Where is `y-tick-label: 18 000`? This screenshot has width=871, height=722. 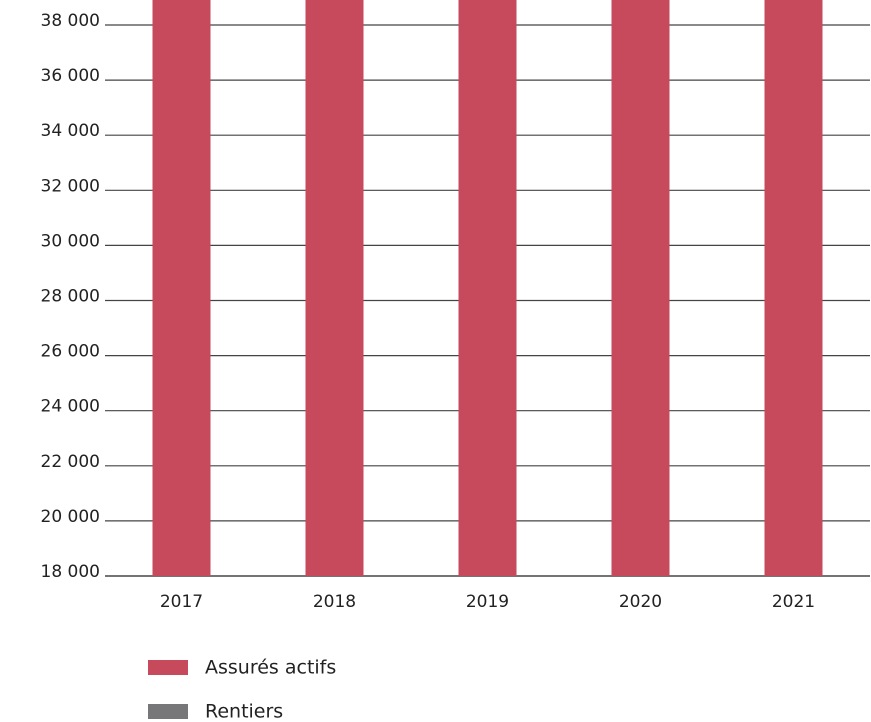 y-tick-label: 18 000 is located at coordinates (70, 572).